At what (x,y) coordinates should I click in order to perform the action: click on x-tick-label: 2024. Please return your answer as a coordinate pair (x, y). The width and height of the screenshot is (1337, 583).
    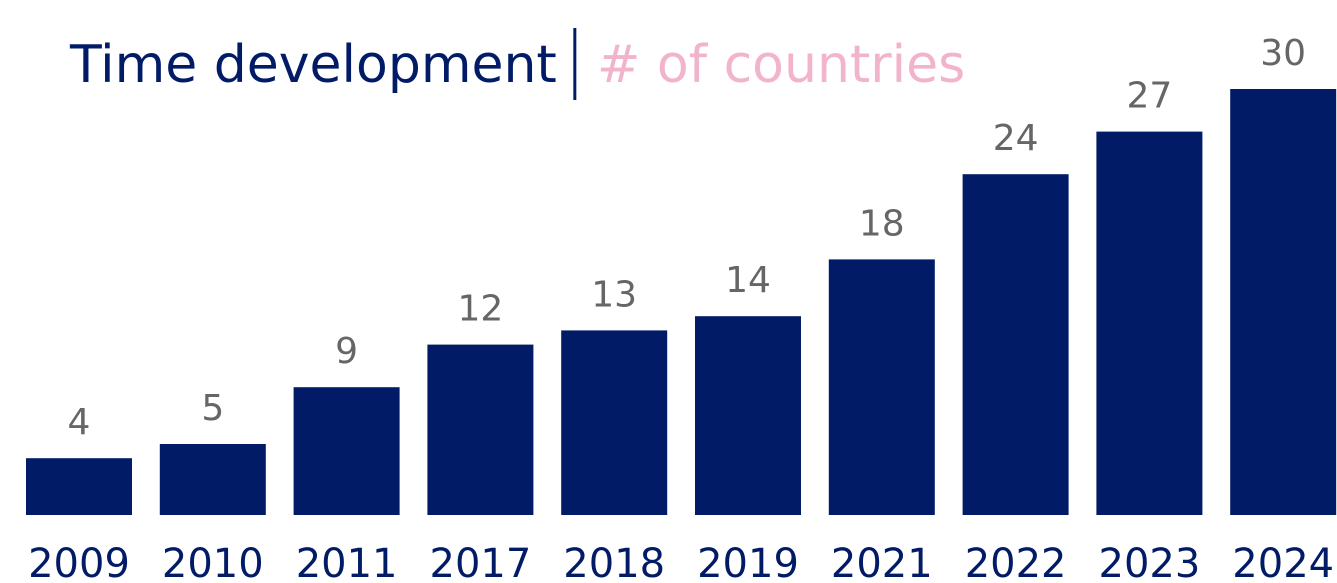
    Looking at the image, I should click on (1283, 562).